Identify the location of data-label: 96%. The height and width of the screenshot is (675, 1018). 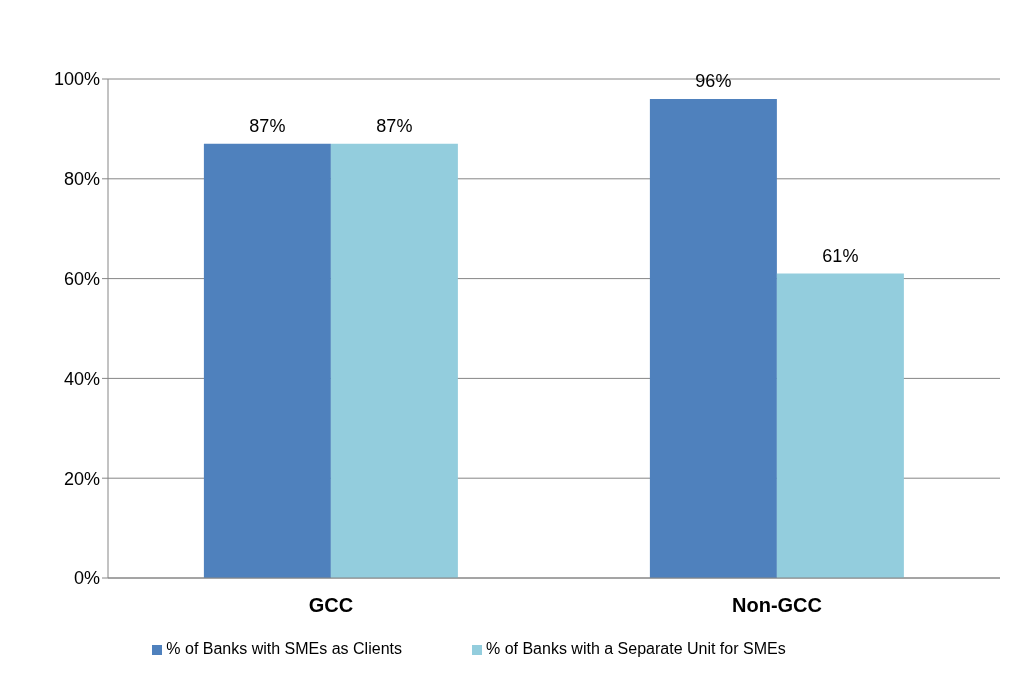
(713, 80).